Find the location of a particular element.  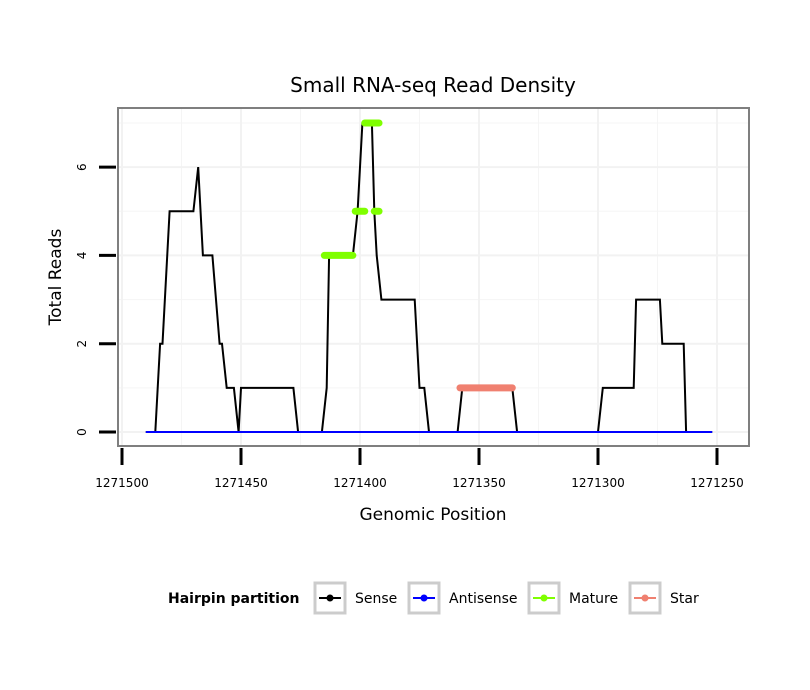

x-tick-label: 1271350 is located at coordinates (478, 483).